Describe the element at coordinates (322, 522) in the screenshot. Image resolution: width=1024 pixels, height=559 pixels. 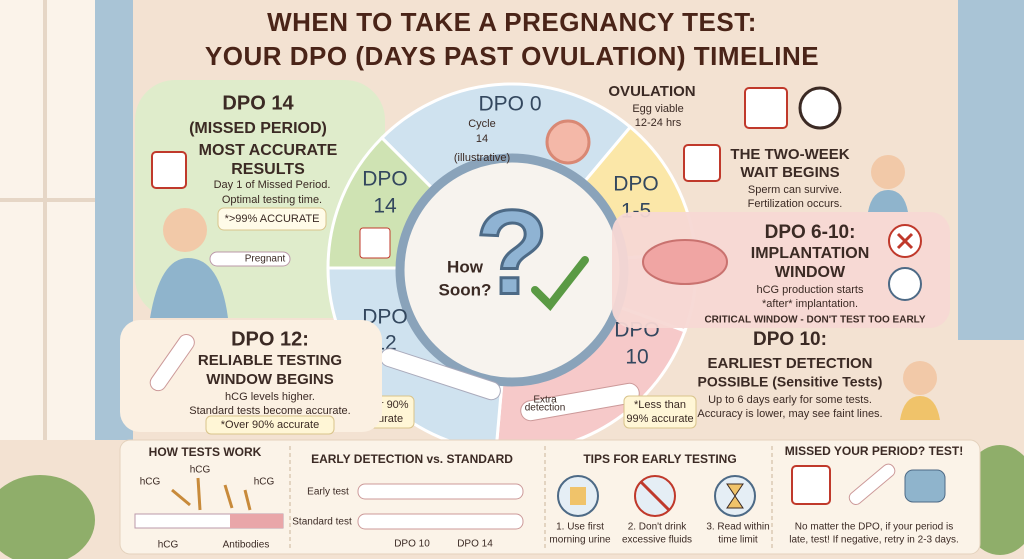
I see `row-label: Standard test` at that location.